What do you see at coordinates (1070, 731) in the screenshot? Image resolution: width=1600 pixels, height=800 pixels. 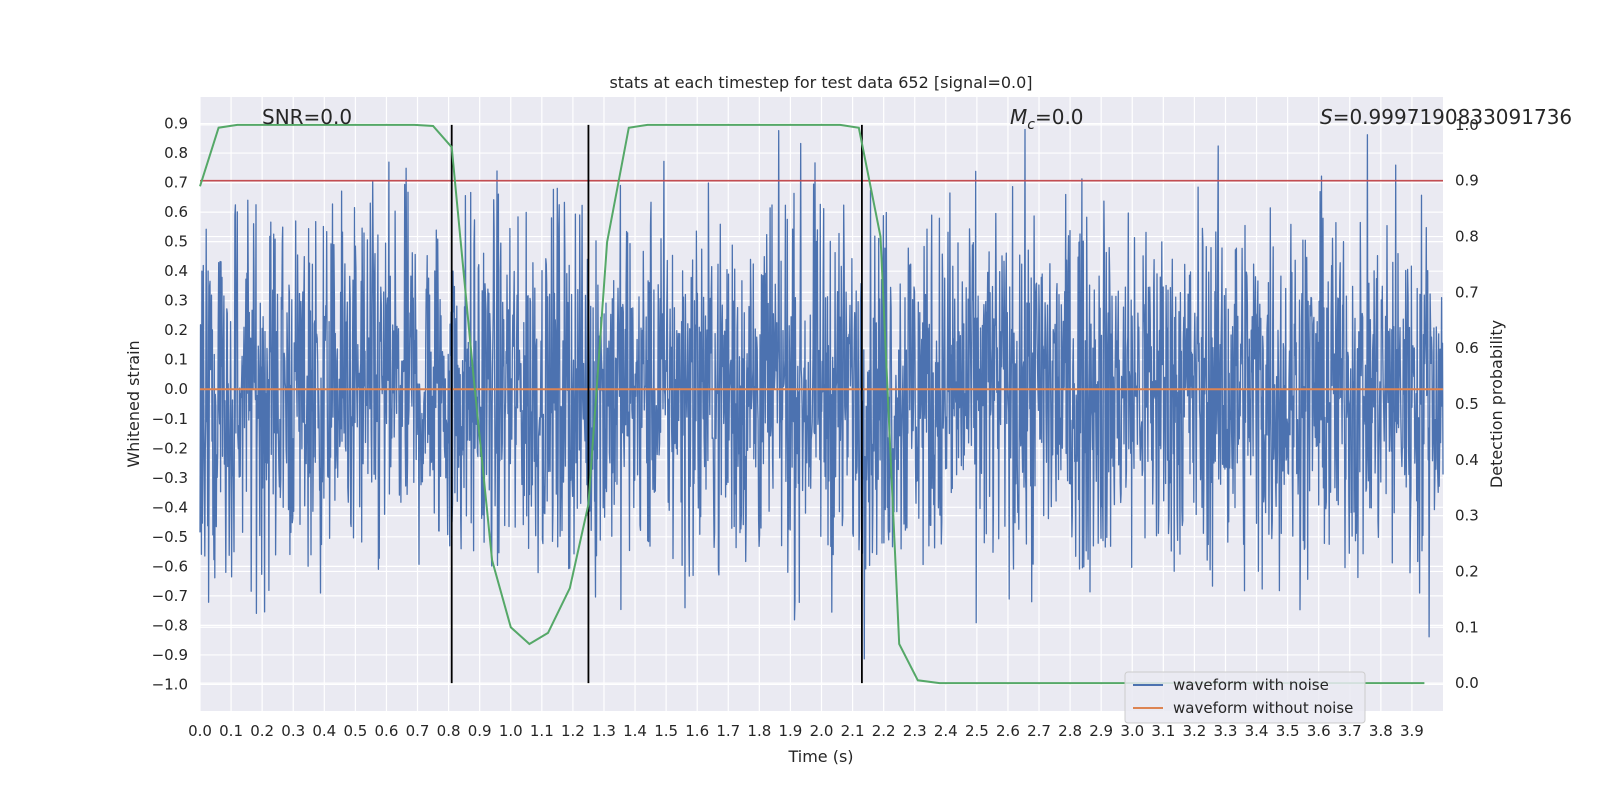 I see `x-tick-label: 2.8` at bounding box center [1070, 731].